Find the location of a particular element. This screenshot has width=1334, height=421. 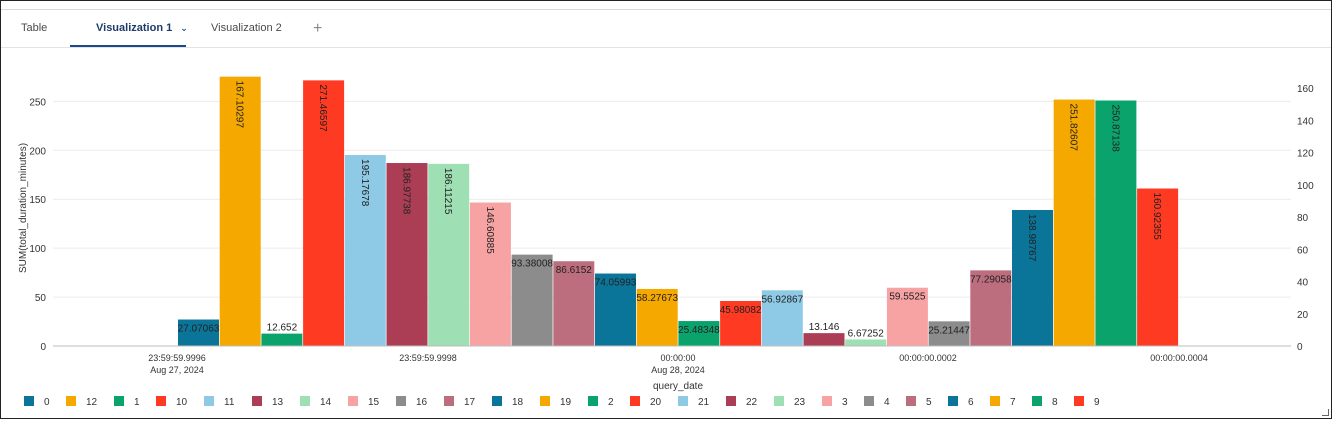

y-tick-label: 200 is located at coordinates (37, 151).